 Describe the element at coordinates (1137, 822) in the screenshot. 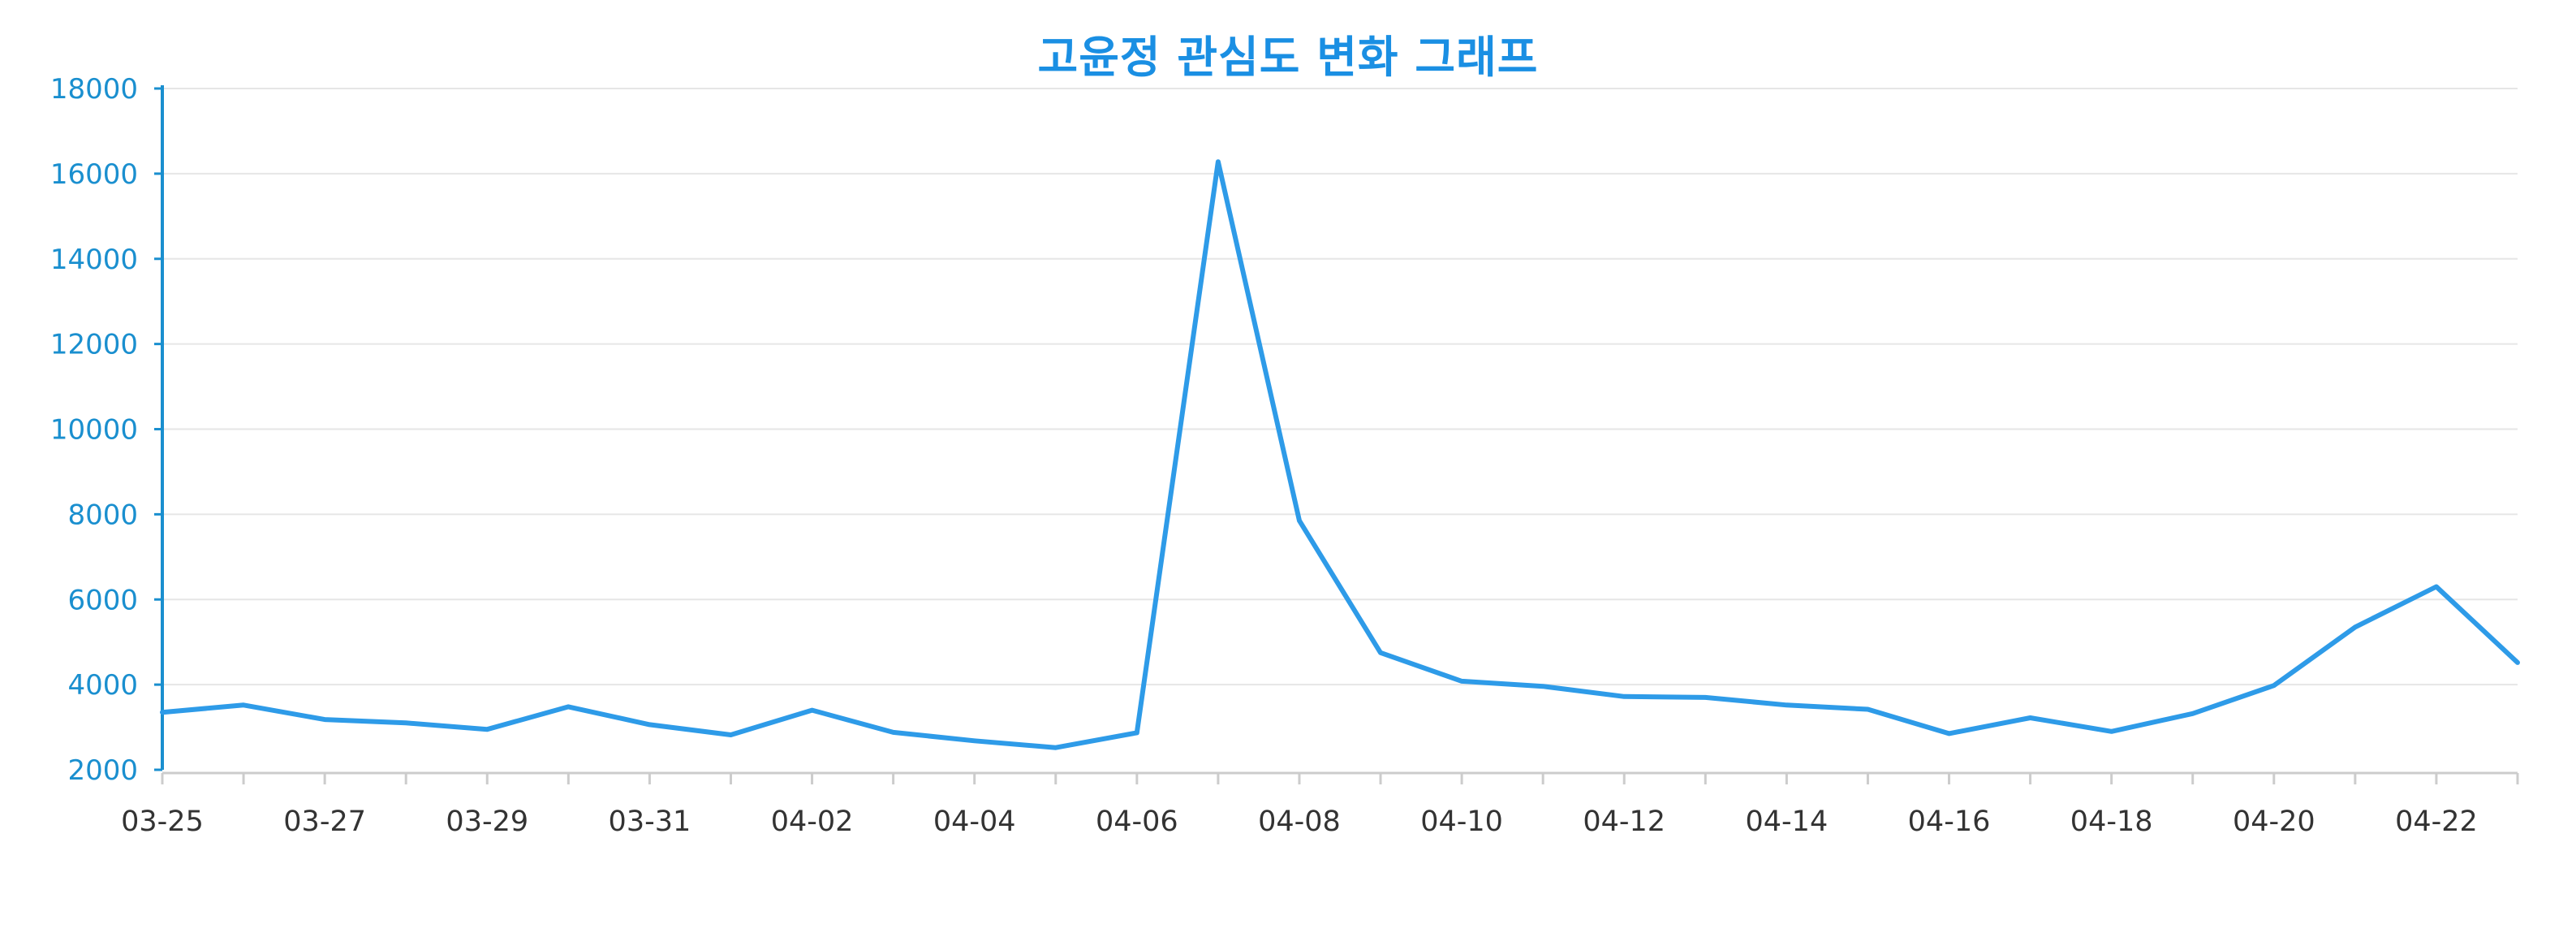

I see `x-tick-label: 04-06` at that location.